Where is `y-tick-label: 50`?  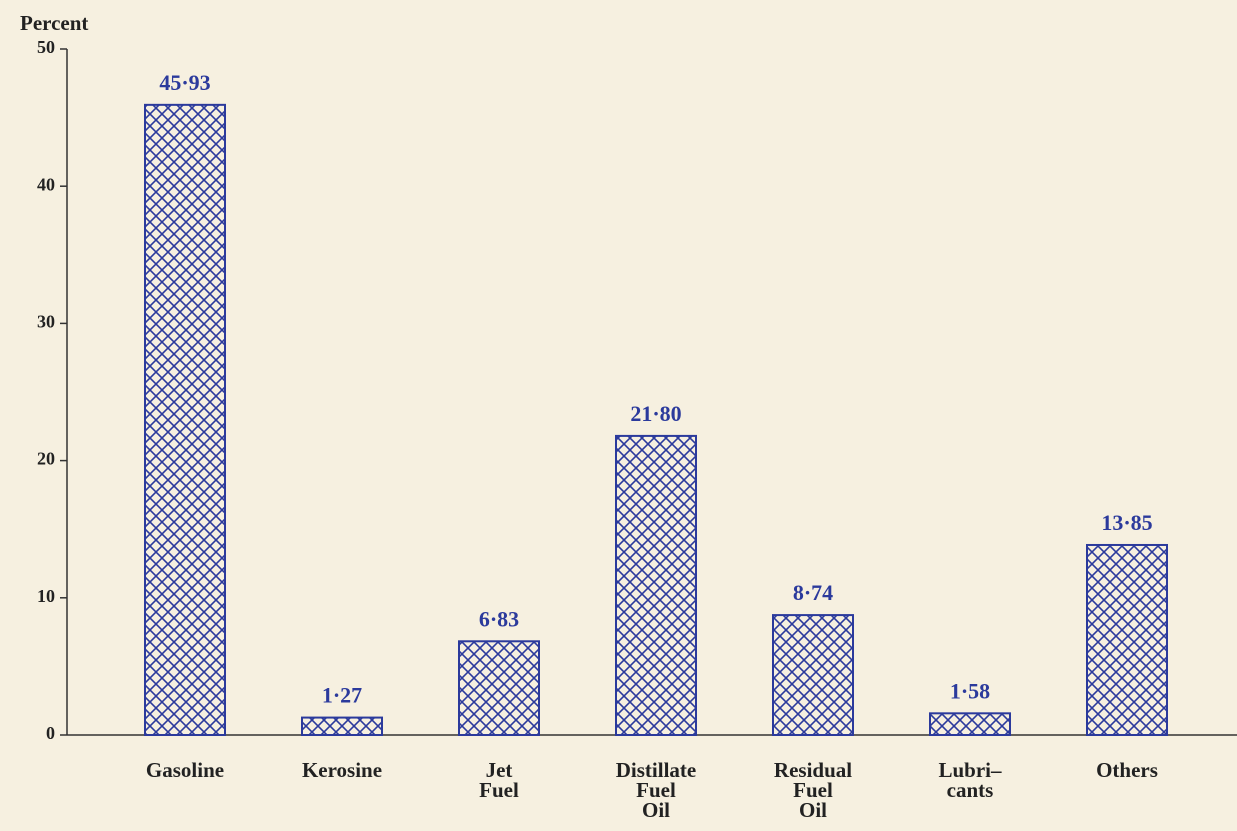 y-tick-label: 50 is located at coordinates (46, 47).